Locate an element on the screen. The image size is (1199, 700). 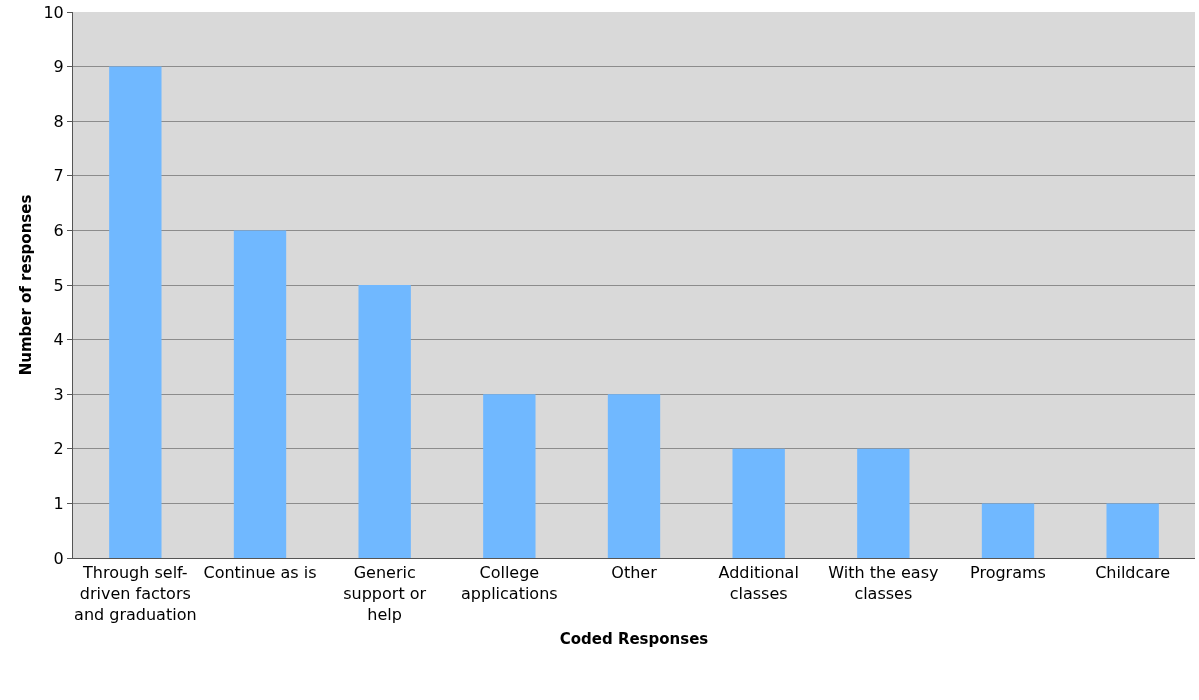
x-tick-label: Programs is located at coordinates (1008, 573).